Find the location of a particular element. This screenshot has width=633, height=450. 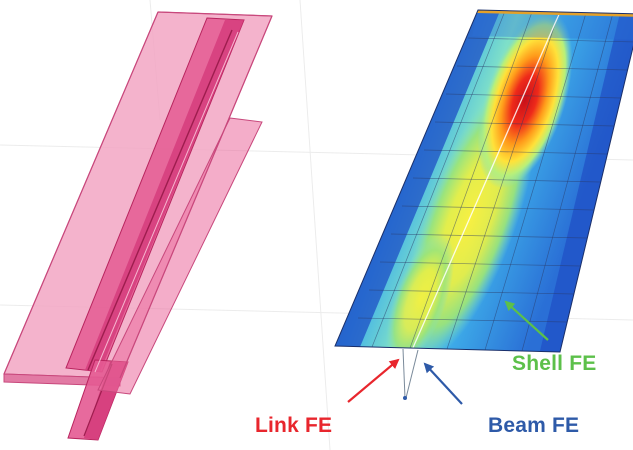

link-beam-elements is located at coordinates (410, 374).